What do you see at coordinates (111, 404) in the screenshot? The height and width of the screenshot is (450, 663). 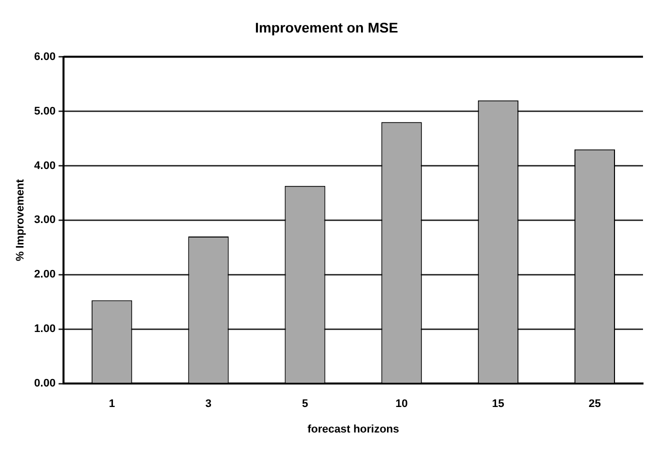 I see `x-tick-label: 1` at bounding box center [111, 404].